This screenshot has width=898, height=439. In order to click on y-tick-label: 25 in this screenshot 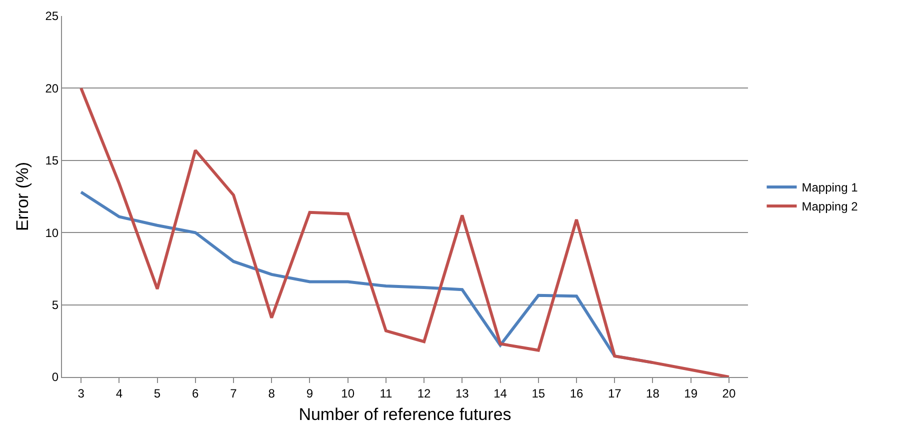, I will do `click(52, 16)`.